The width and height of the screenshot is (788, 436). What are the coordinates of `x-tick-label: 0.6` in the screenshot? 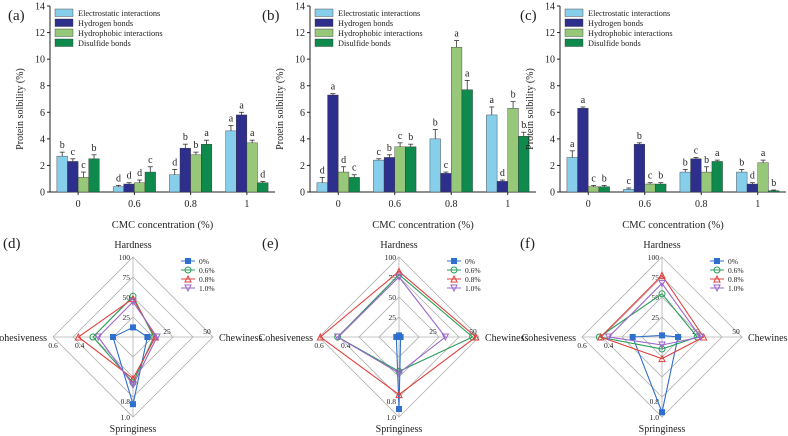 It's located at (645, 204).